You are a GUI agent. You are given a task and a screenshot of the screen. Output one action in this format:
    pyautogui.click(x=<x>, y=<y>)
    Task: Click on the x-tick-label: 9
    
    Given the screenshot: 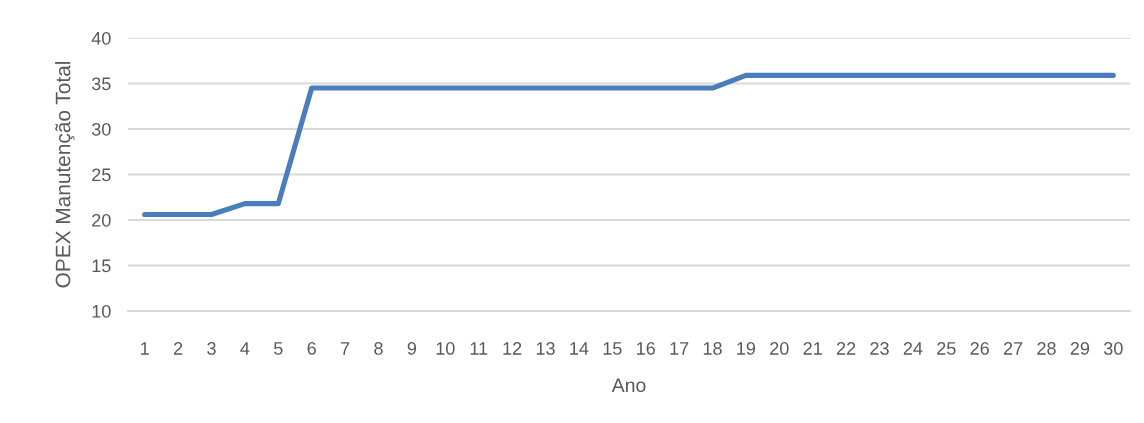 What is the action you would take?
    pyautogui.click(x=412, y=348)
    